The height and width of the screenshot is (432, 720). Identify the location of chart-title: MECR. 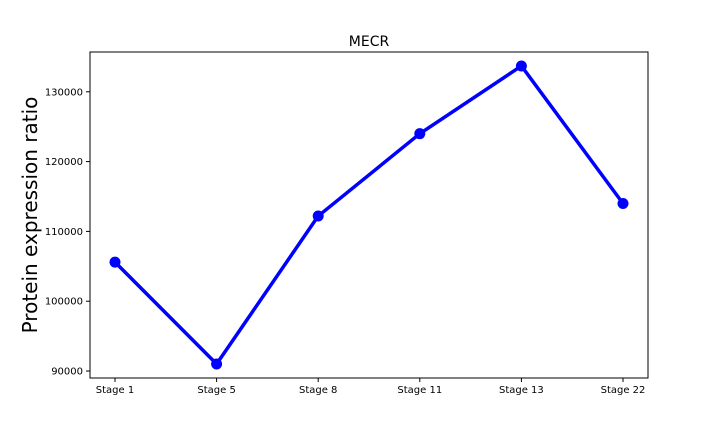
(369, 42).